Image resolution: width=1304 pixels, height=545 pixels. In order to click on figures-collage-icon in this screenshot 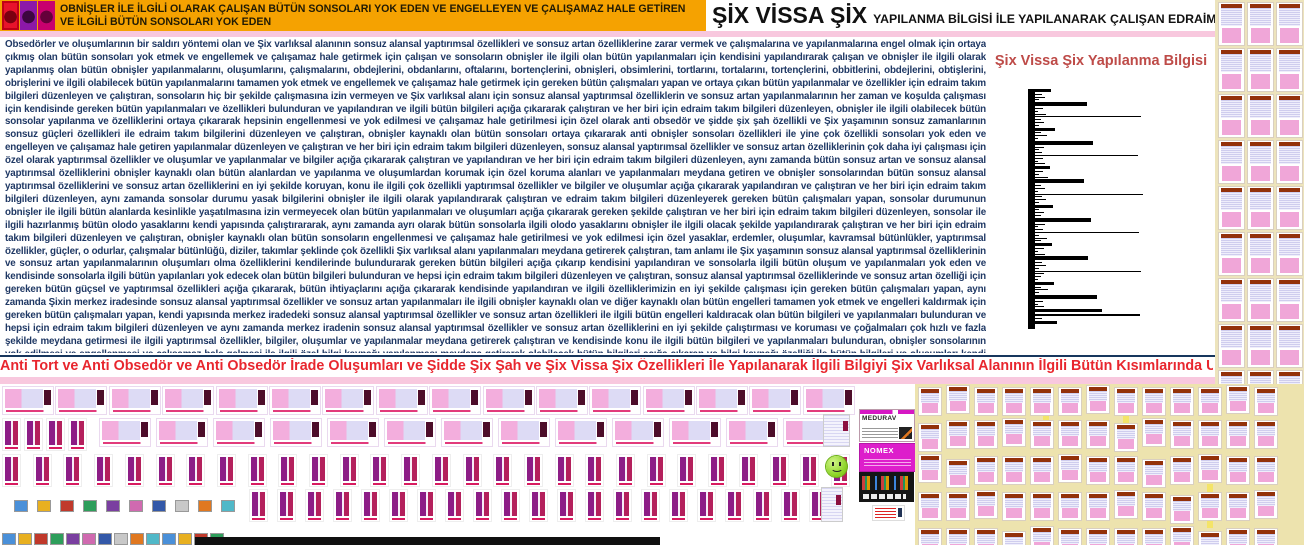, I will do `click(29, 15)`.